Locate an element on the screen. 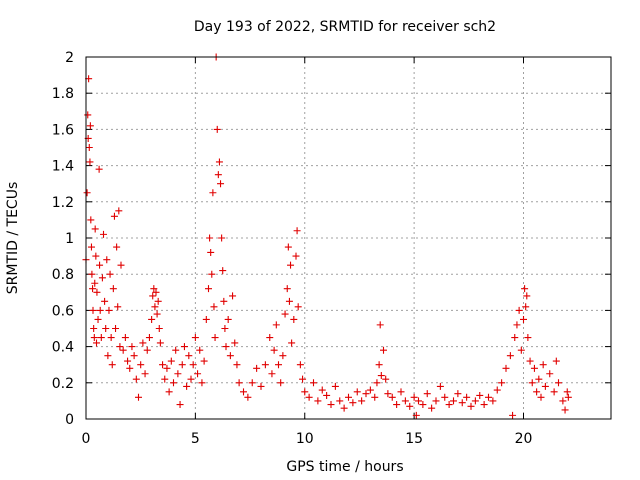 The width and height of the screenshot is (640, 480). y-tick-label: 2 is located at coordinates (69, 58).